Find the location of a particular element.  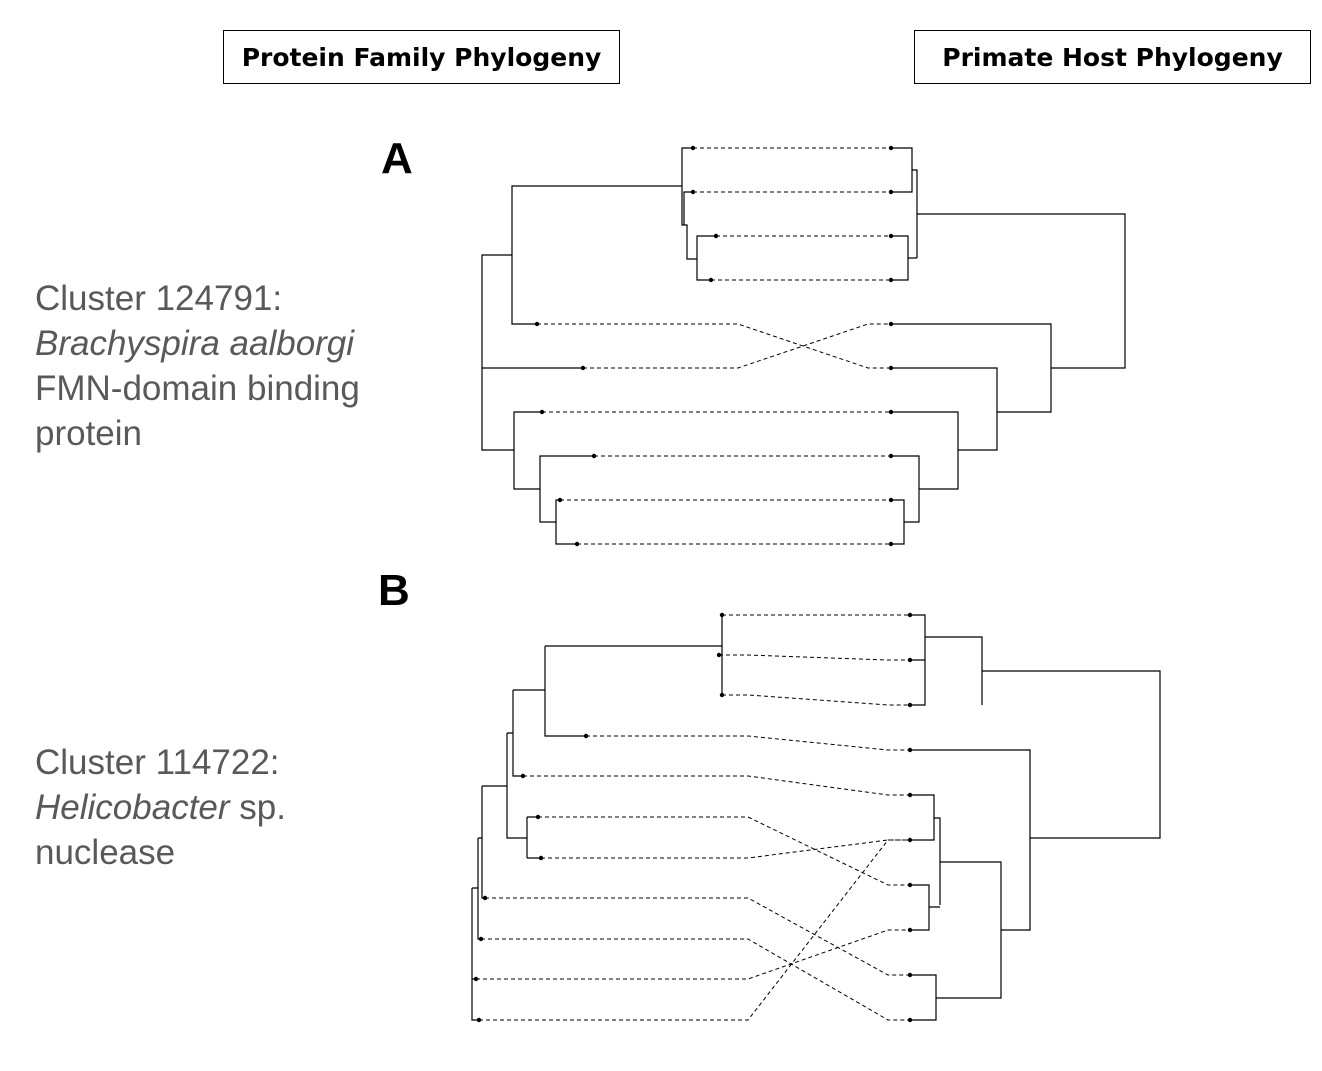

primate-host-phylogeny-header: Primate Host Phylogeny is located at coordinates (1112, 57).